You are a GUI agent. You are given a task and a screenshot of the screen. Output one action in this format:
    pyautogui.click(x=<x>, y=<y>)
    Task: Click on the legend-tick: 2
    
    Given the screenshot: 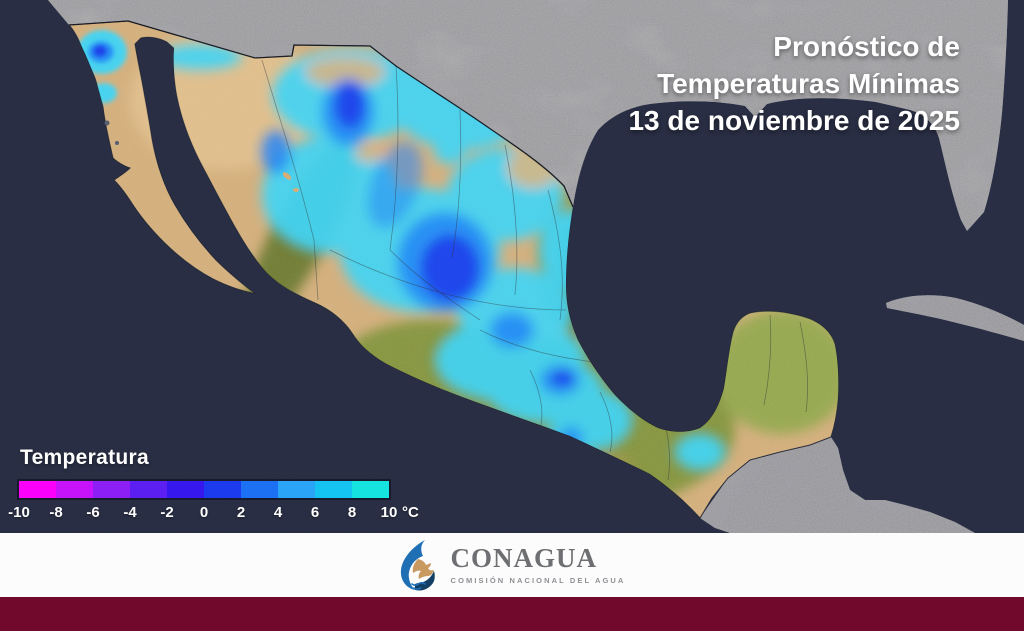 What is the action you would take?
    pyautogui.click(x=241, y=512)
    